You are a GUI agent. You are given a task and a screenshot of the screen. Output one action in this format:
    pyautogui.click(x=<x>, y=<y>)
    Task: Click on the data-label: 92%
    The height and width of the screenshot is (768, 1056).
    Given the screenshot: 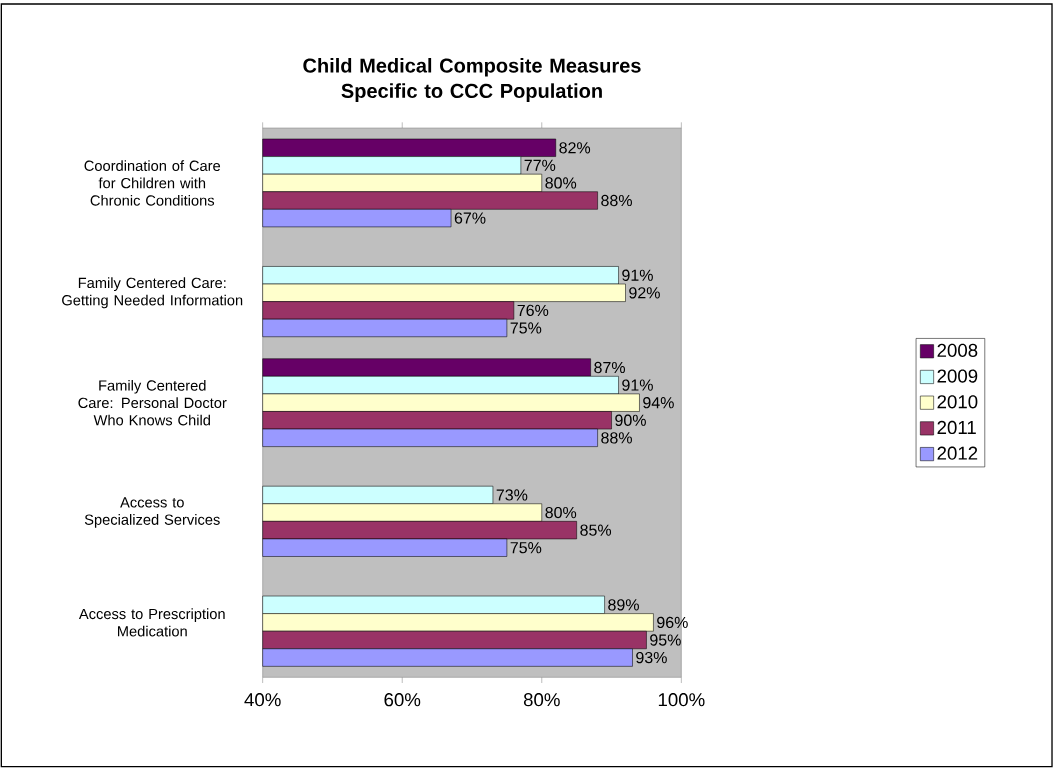 What is the action you would take?
    pyautogui.click(x=644, y=293)
    